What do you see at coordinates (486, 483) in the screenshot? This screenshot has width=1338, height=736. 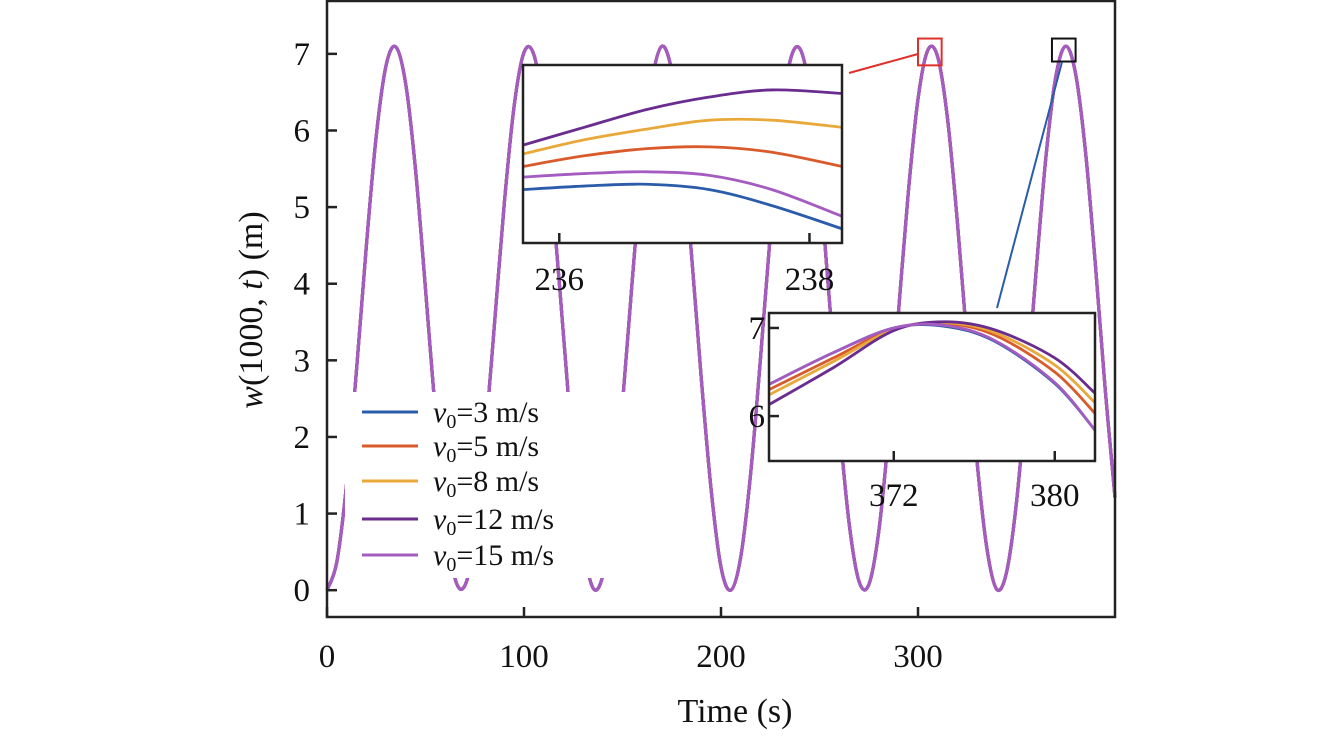 I see `legend-label-2: v0=8 m/s` at bounding box center [486, 483].